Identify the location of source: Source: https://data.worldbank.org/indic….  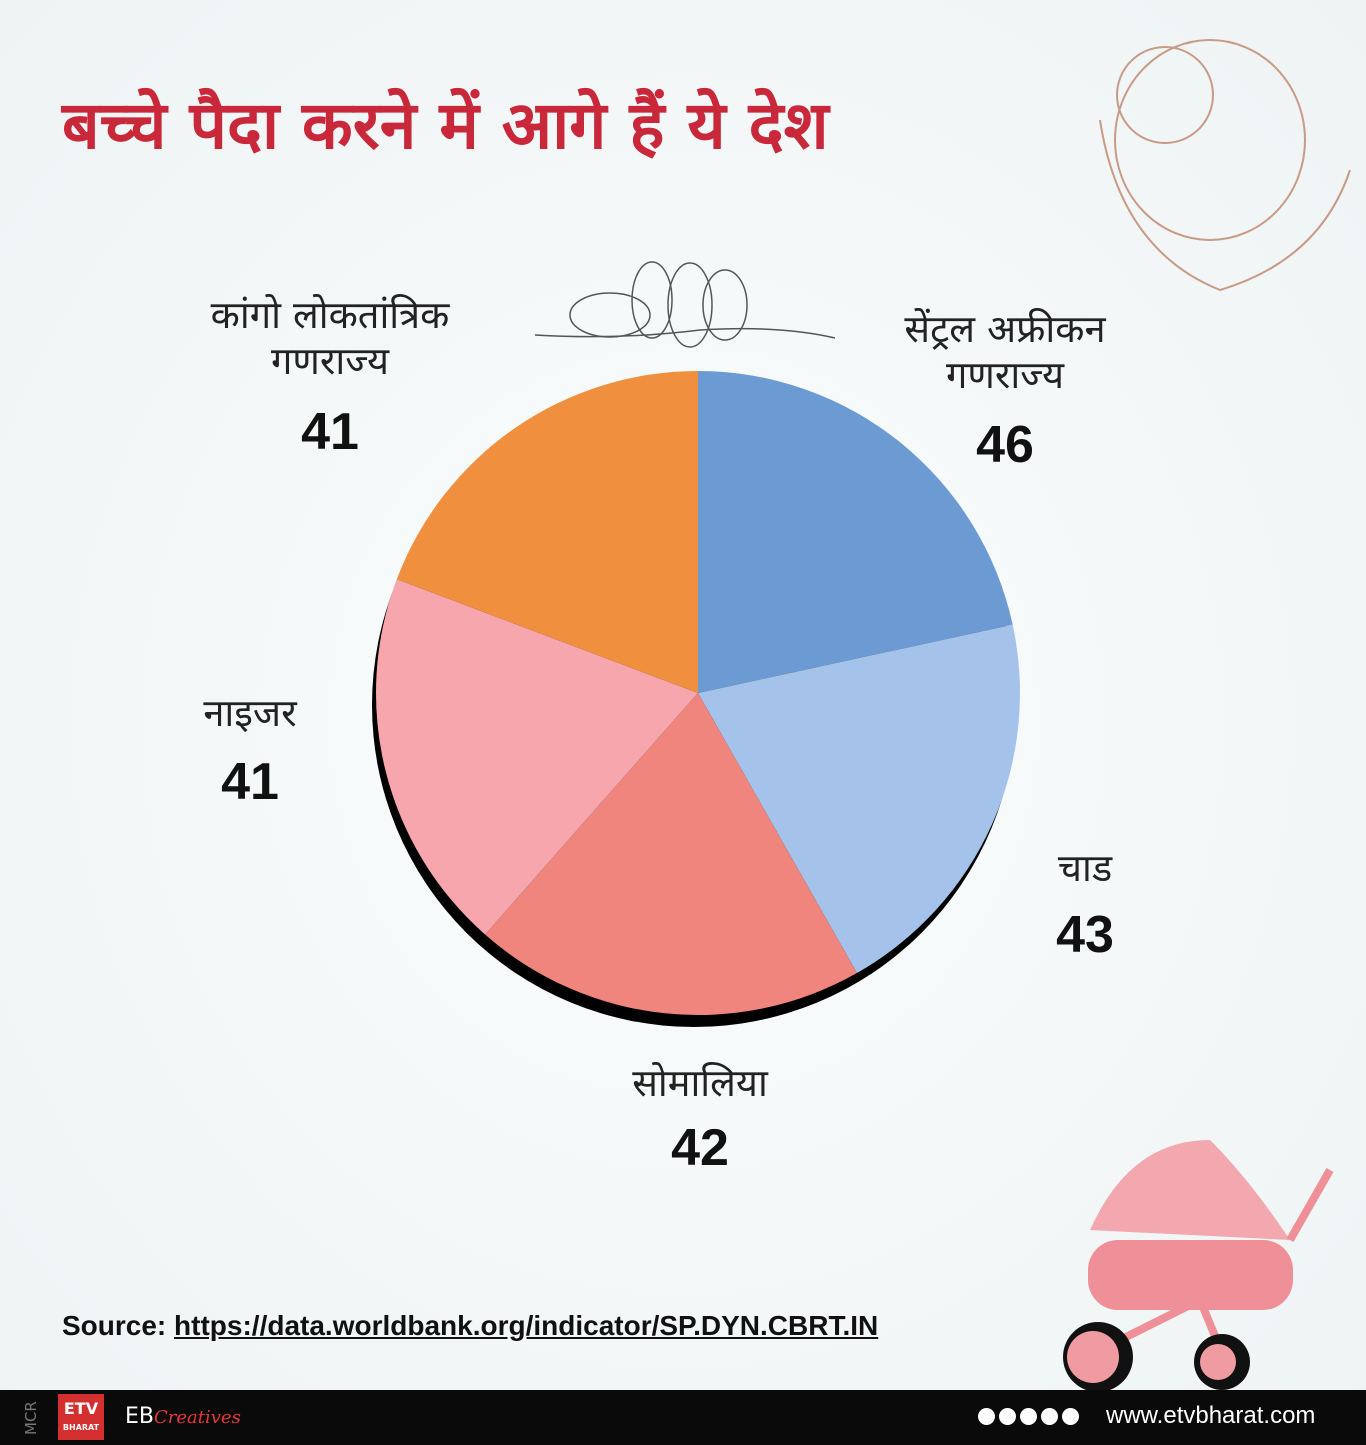
(470, 1326).